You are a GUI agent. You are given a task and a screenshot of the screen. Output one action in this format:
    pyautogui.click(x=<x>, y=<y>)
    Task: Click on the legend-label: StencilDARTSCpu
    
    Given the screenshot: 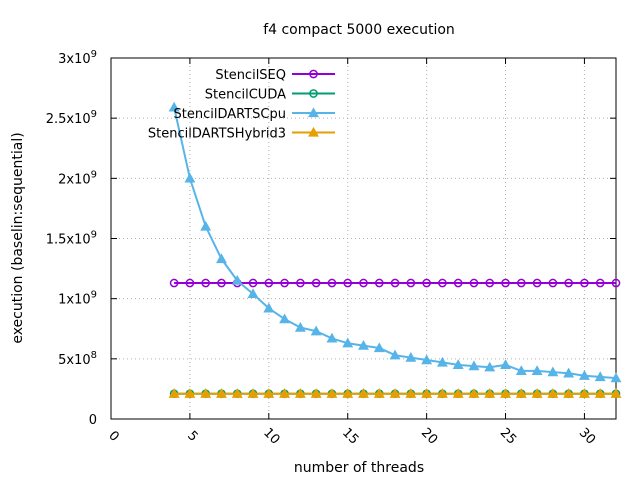 What is the action you would take?
    pyautogui.click(x=230, y=114)
    